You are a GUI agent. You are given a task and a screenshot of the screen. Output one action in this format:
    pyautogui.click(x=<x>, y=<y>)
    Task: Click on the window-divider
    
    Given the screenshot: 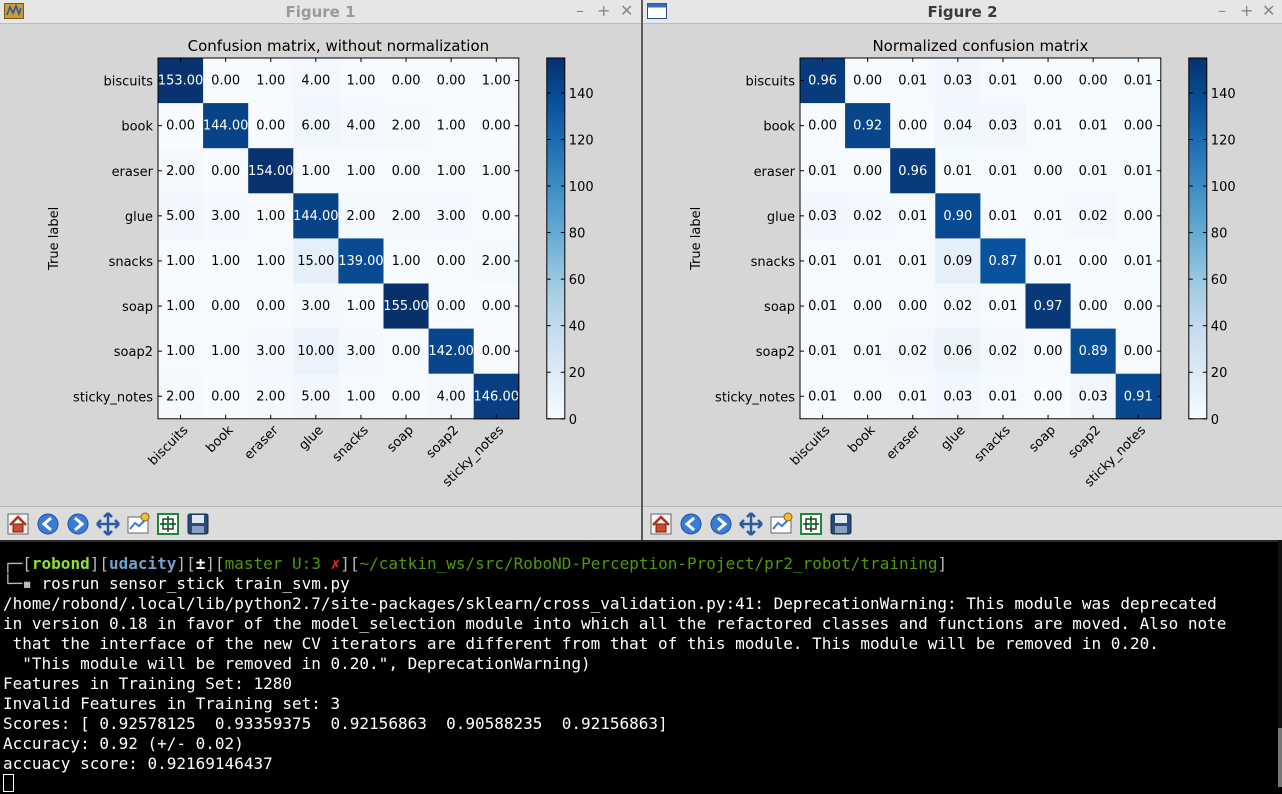 What is the action you would take?
    pyautogui.click(x=642, y=270)
    